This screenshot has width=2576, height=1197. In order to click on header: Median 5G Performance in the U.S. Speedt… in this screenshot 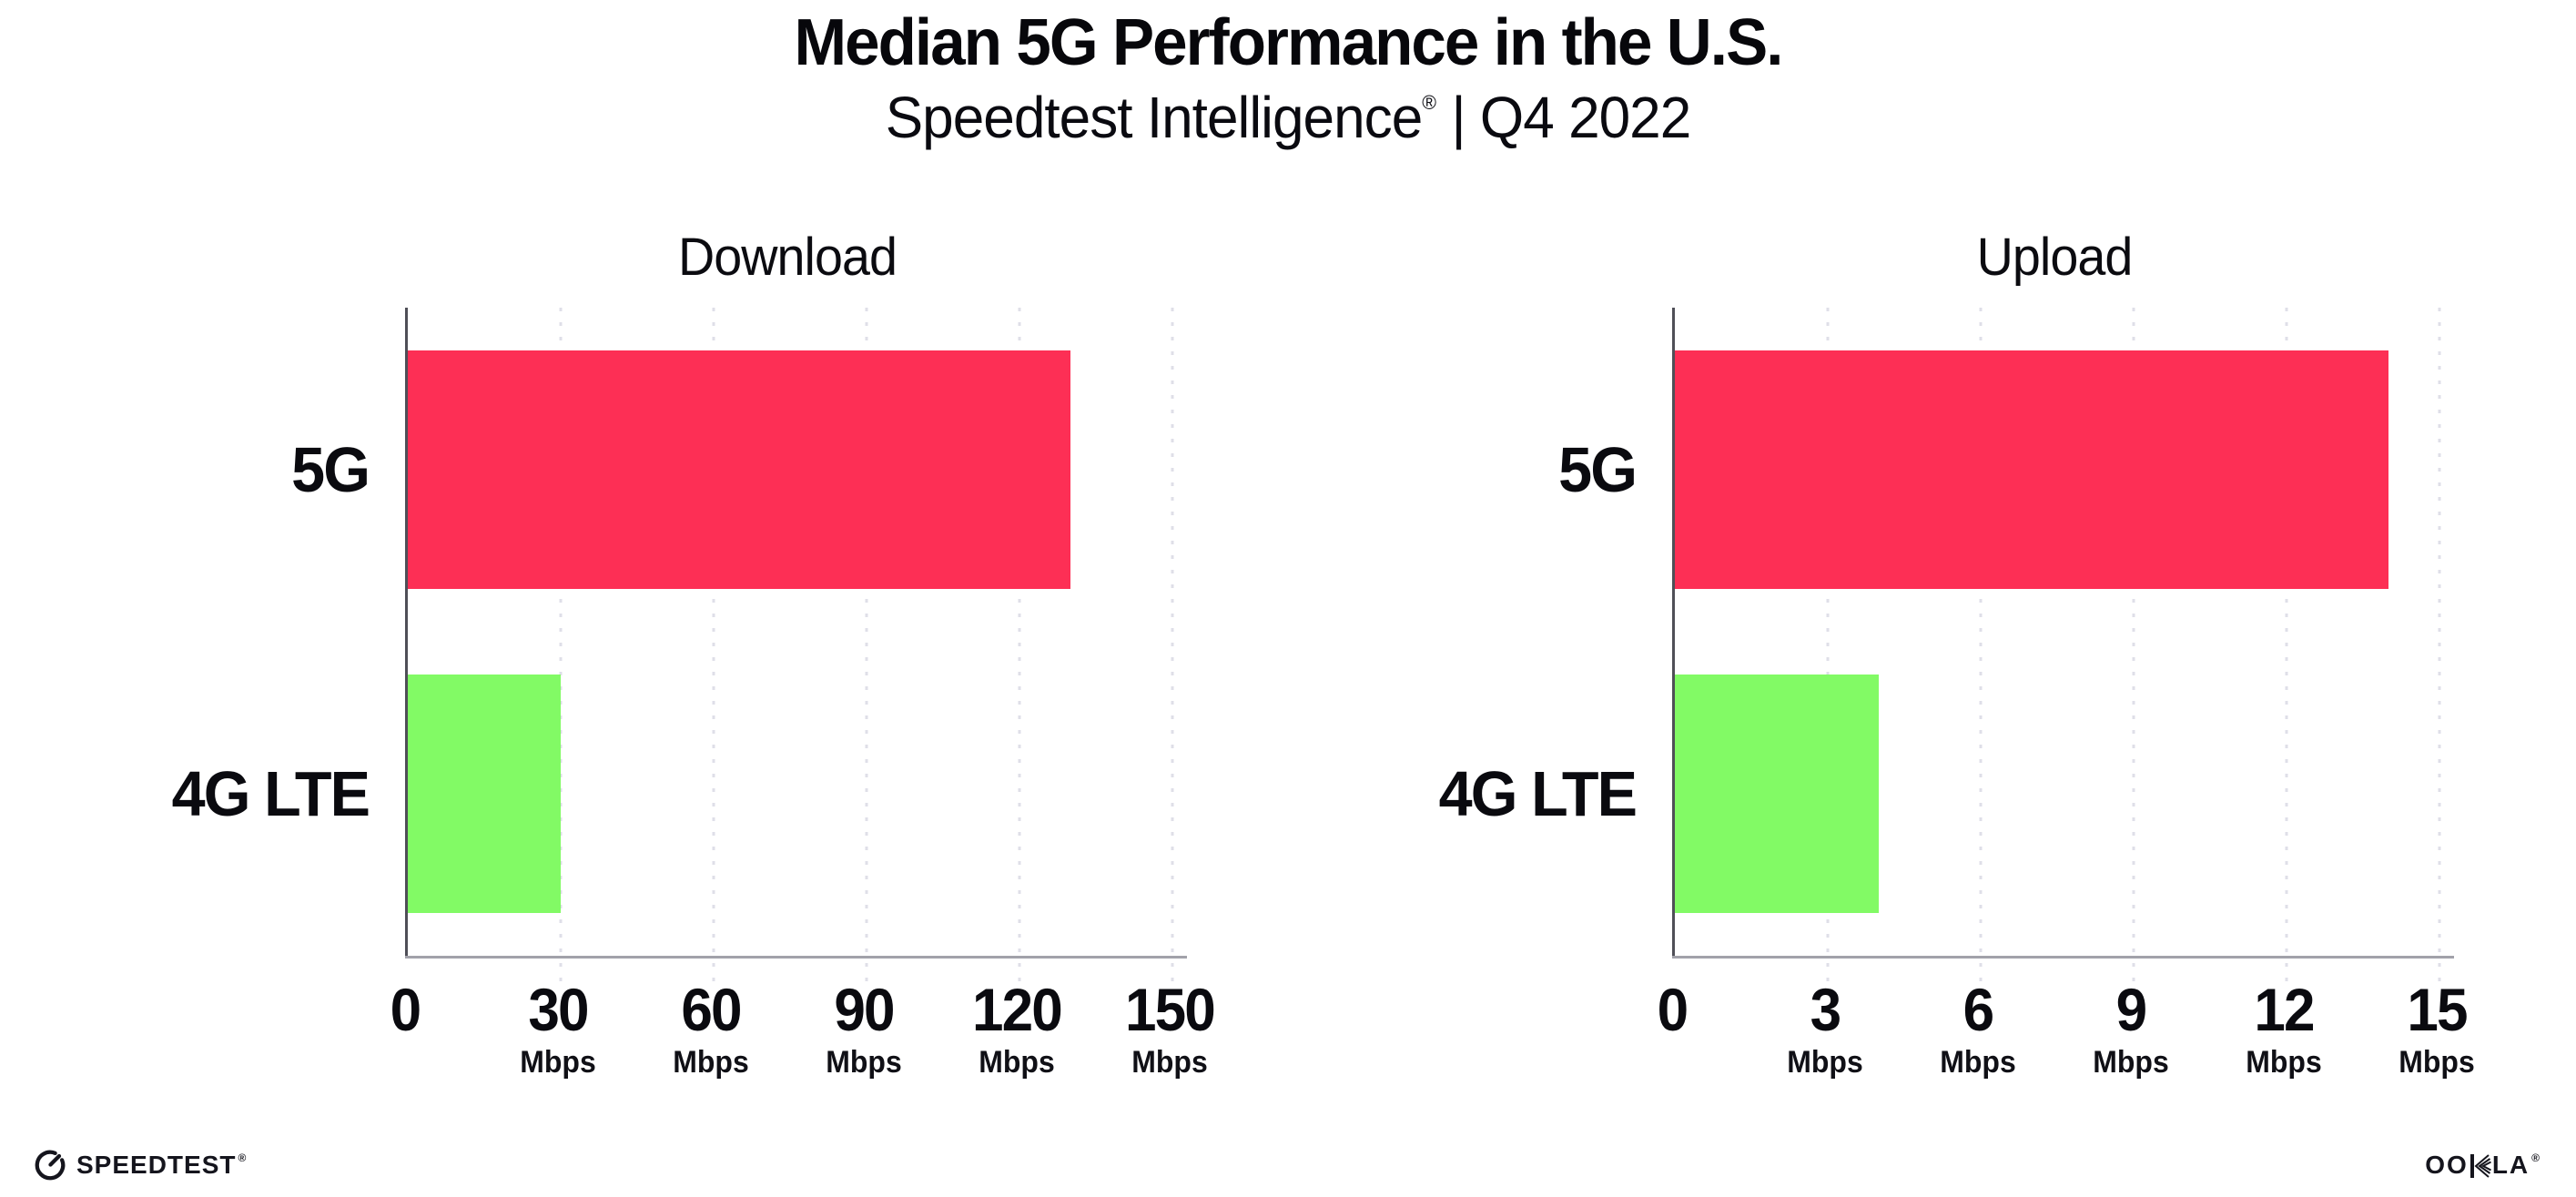, I will do `click(1288, 74)`.